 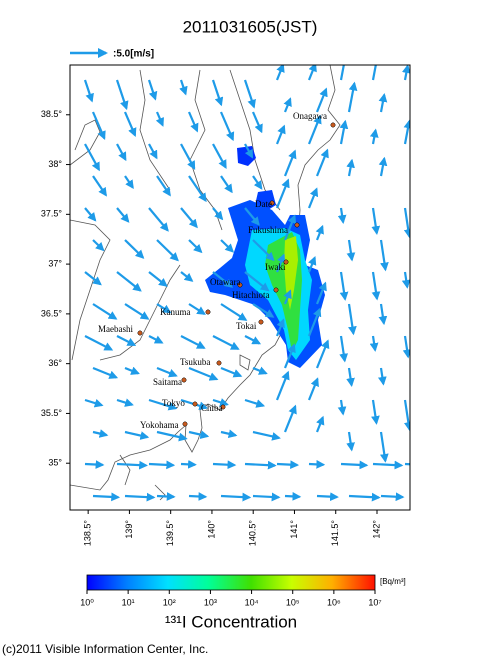 What do you see at coordinates (335, 533) in the screenshot?
I see `lon-tick-label: 141.5°` at bounding box center [335, 533].